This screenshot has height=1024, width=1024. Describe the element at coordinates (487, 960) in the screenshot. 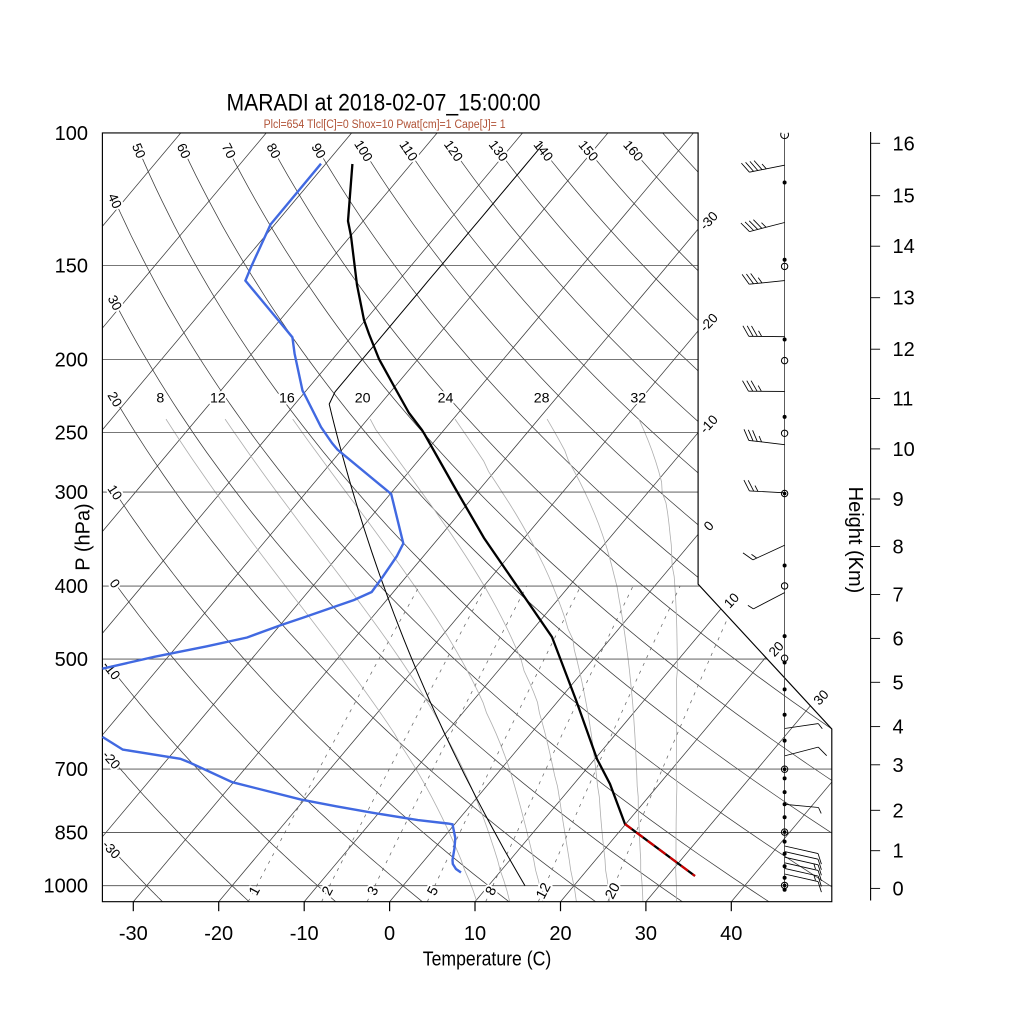

I see `svg-text: Temperature (C)` at that location.